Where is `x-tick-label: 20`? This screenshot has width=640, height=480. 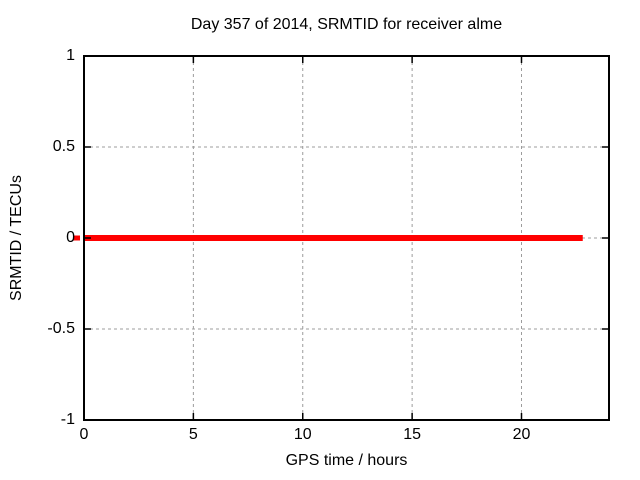
x-tick-label: 20 is located at coordinates (521, 434).